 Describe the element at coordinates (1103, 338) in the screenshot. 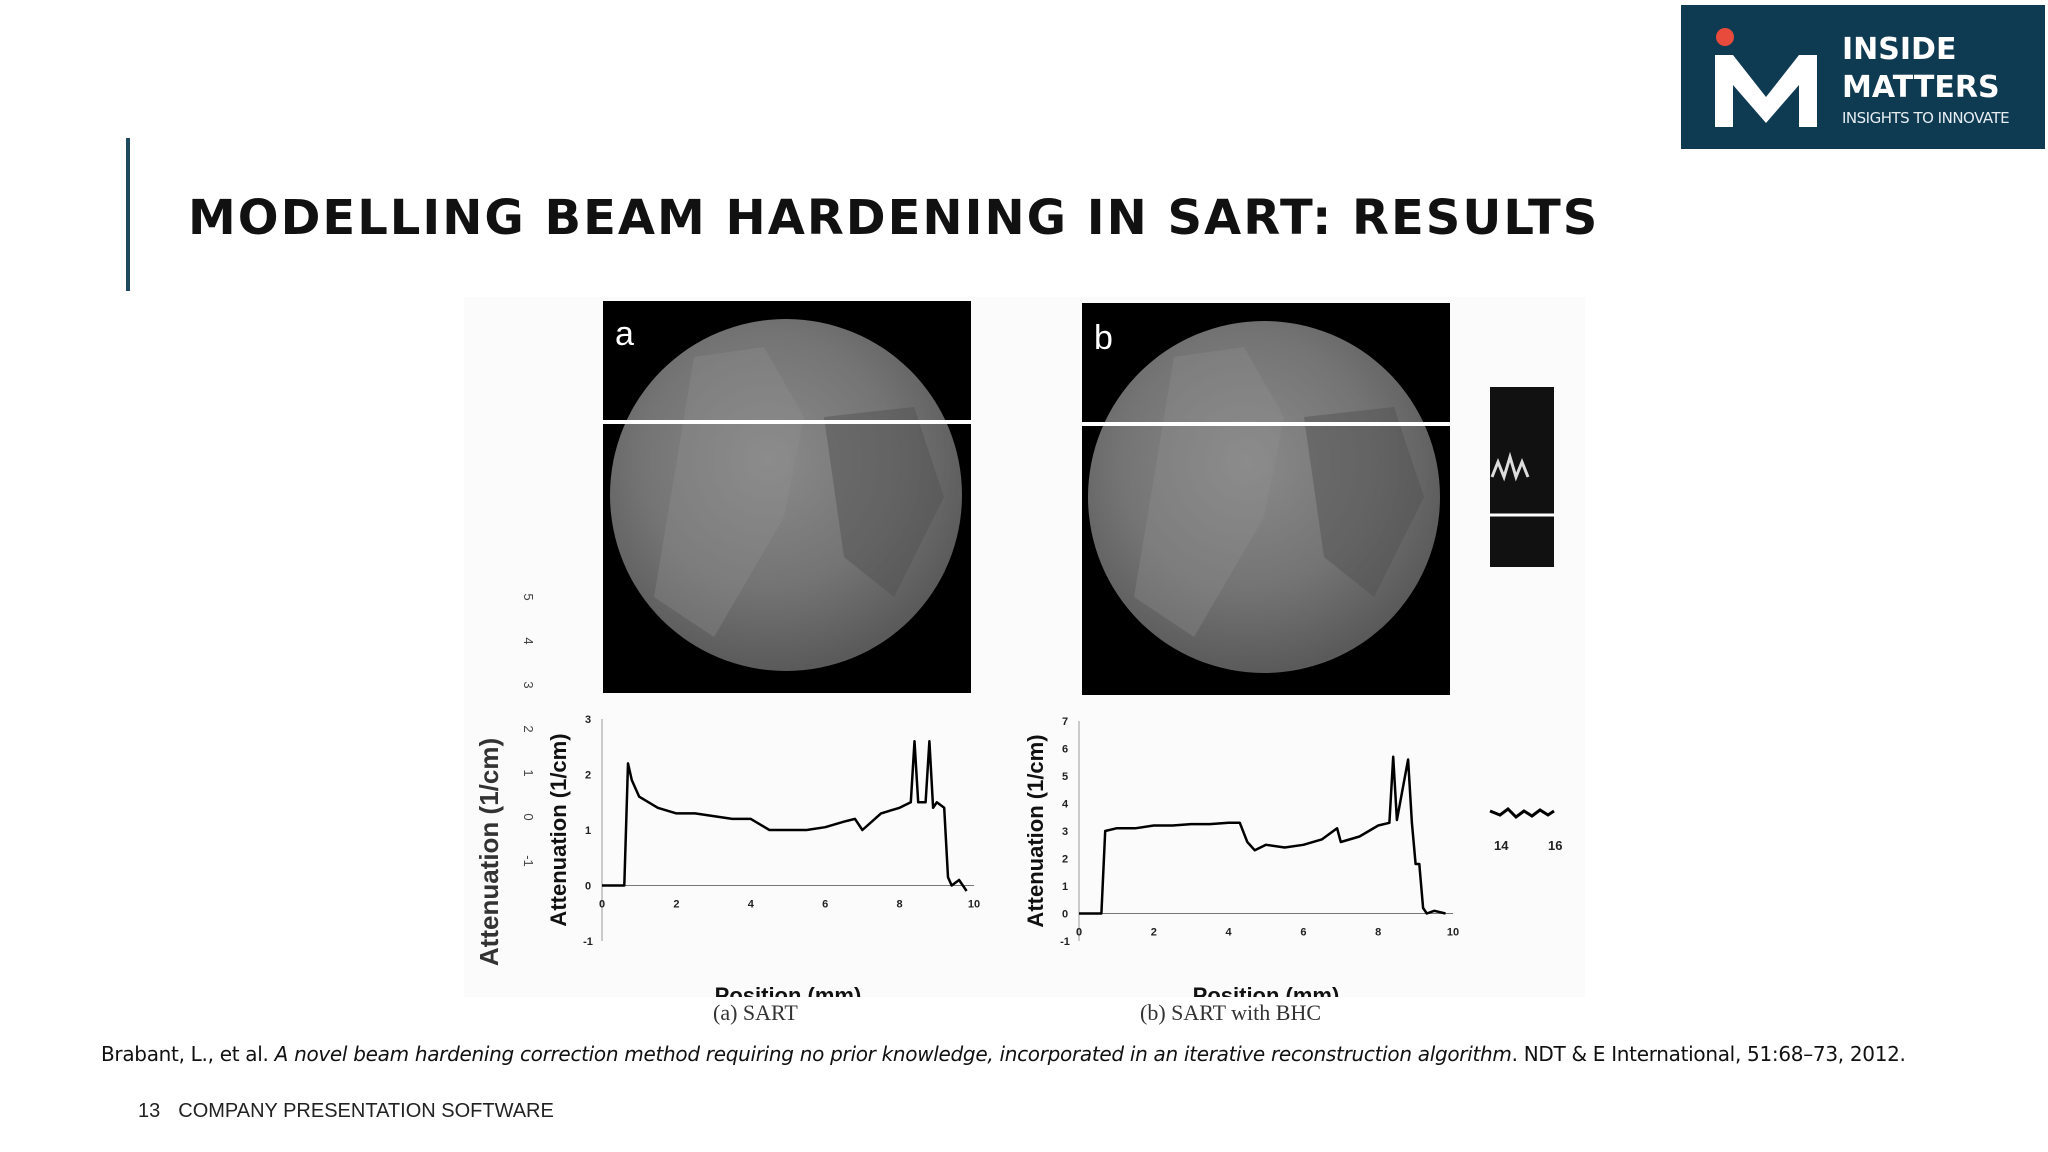

I see `panel-b-letter: b` at that location.